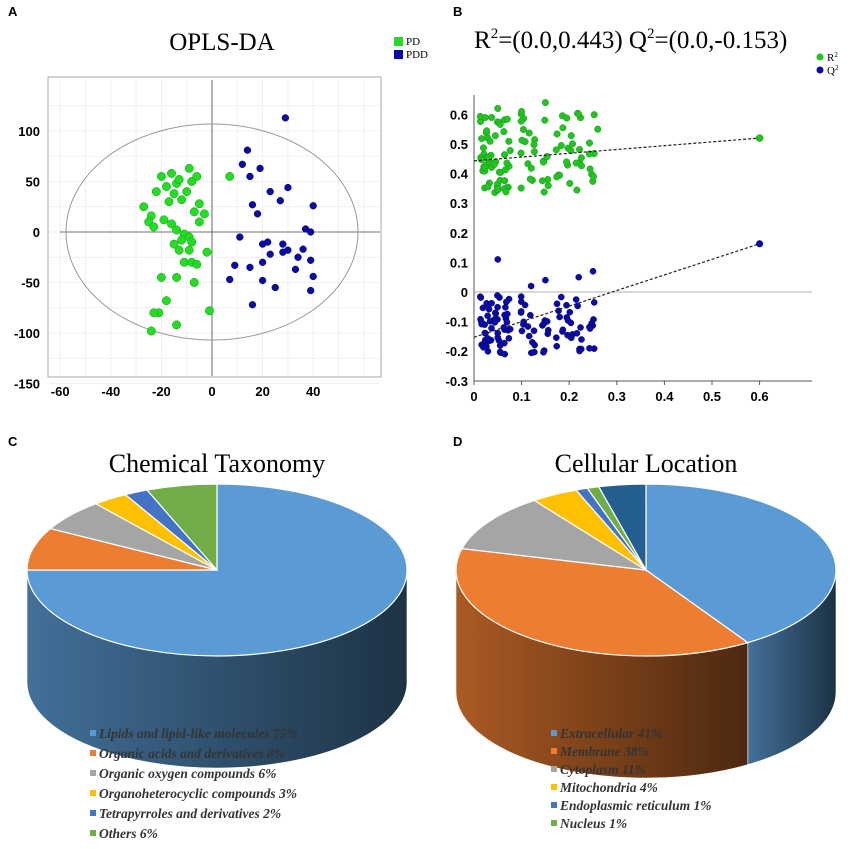 The width and height of the screenshot is (851, 849). I want to click on opls-y-tick-label: -50, so click(30, 283).